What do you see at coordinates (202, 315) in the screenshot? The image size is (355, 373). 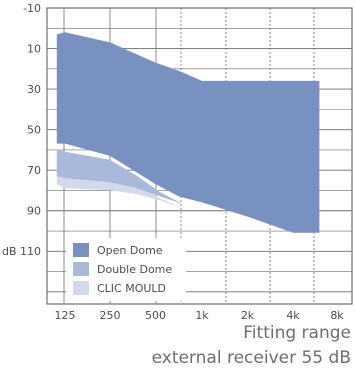 I see `x-tick-label-3: 1k` at bounding box center [202, 315].